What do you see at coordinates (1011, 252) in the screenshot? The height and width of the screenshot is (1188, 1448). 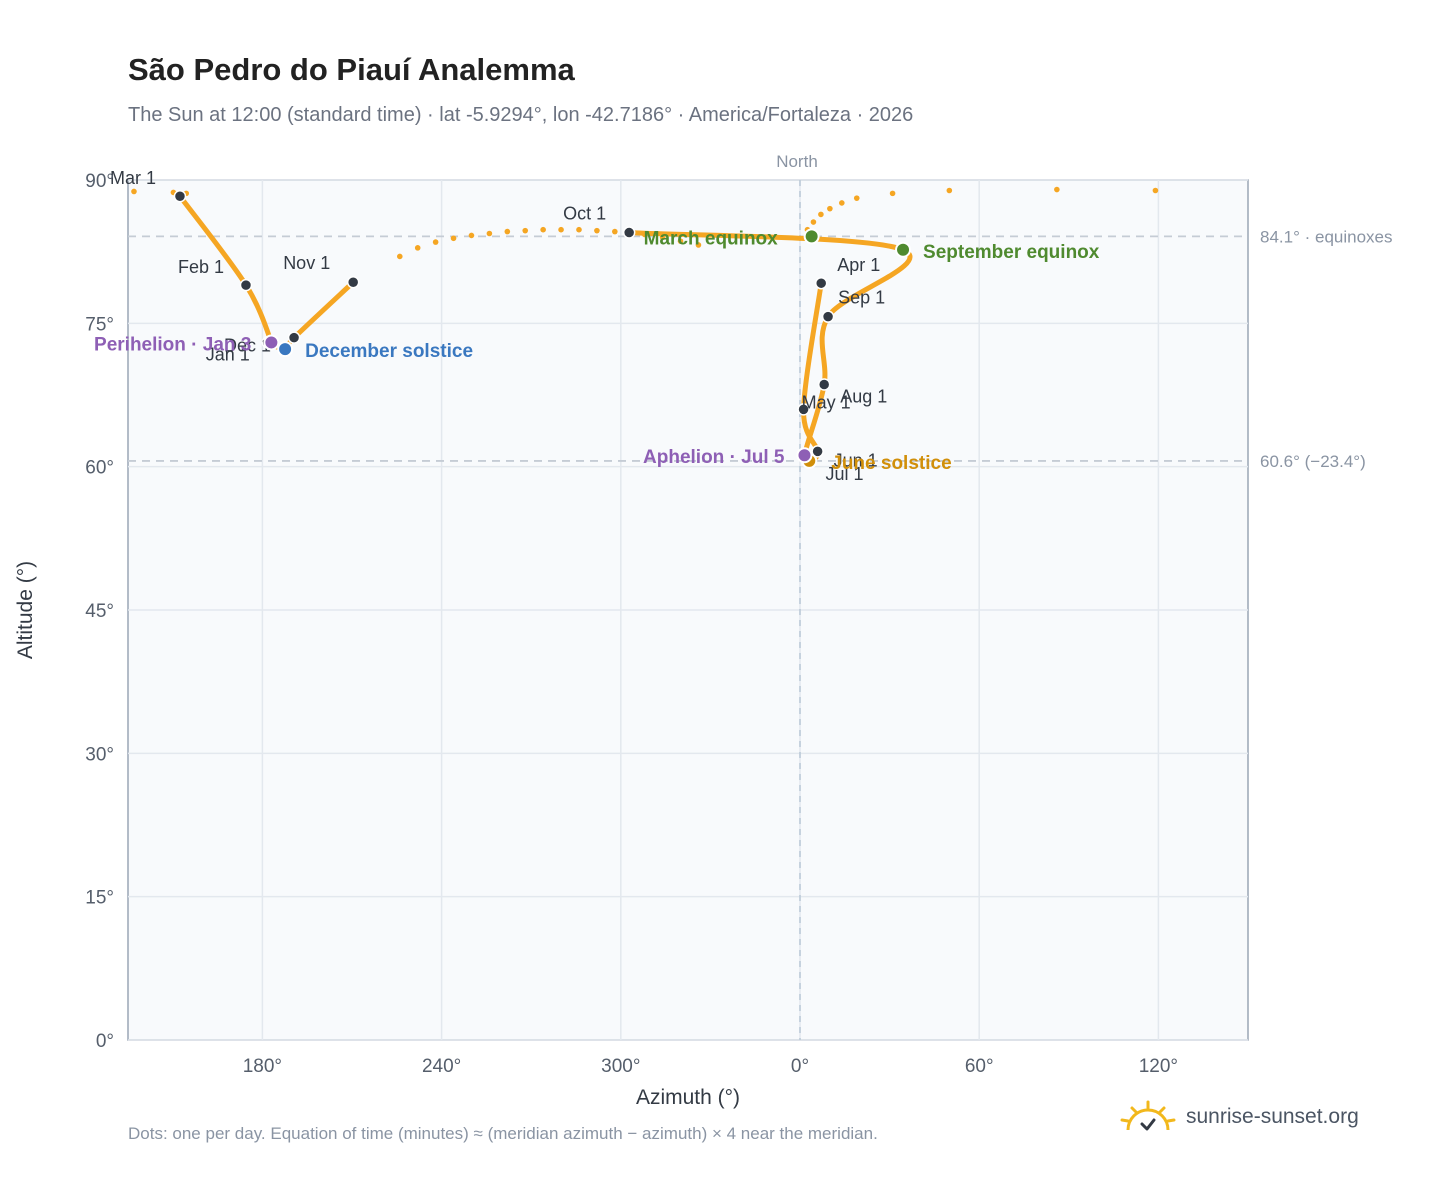 I see `event-label: September equinox` at bounding box center [1011, 252].